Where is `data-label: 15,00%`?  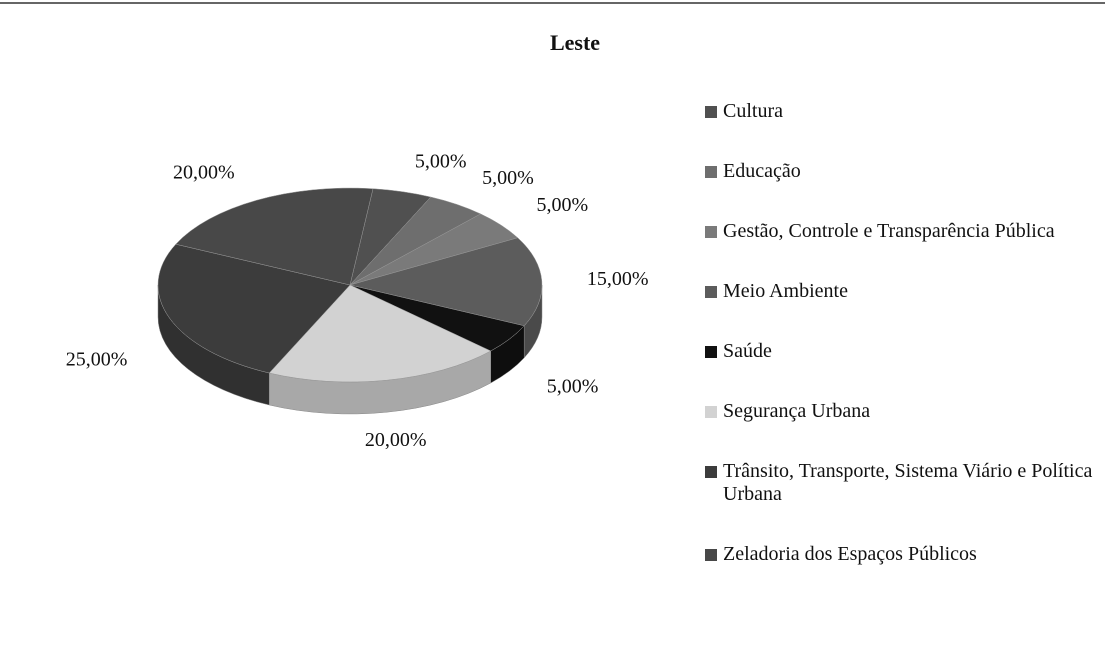 data-label: 15,00% is located at coordinates (618, 279).